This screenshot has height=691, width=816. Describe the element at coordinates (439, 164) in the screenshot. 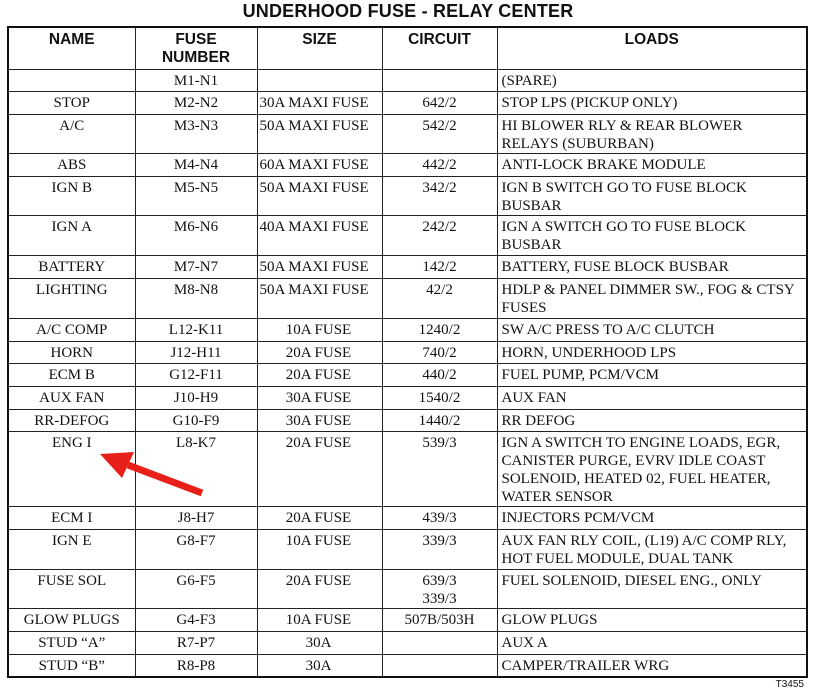

I see `cell-circuit: 442/2` at that location.